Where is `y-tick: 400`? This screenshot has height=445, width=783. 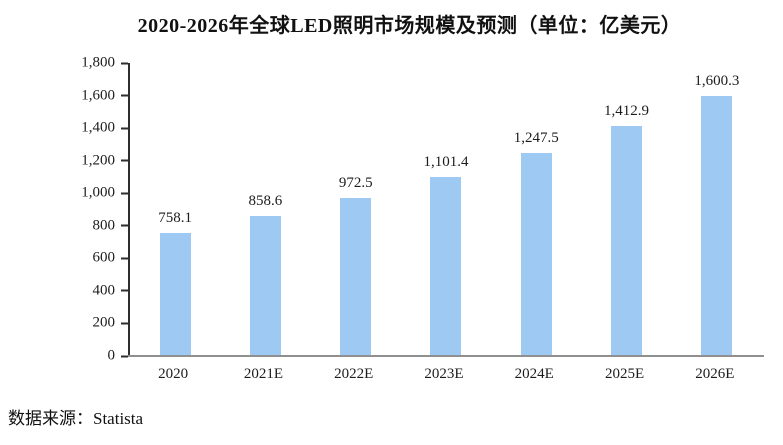 y-tick: 400 is located at coordinates (110, 290).